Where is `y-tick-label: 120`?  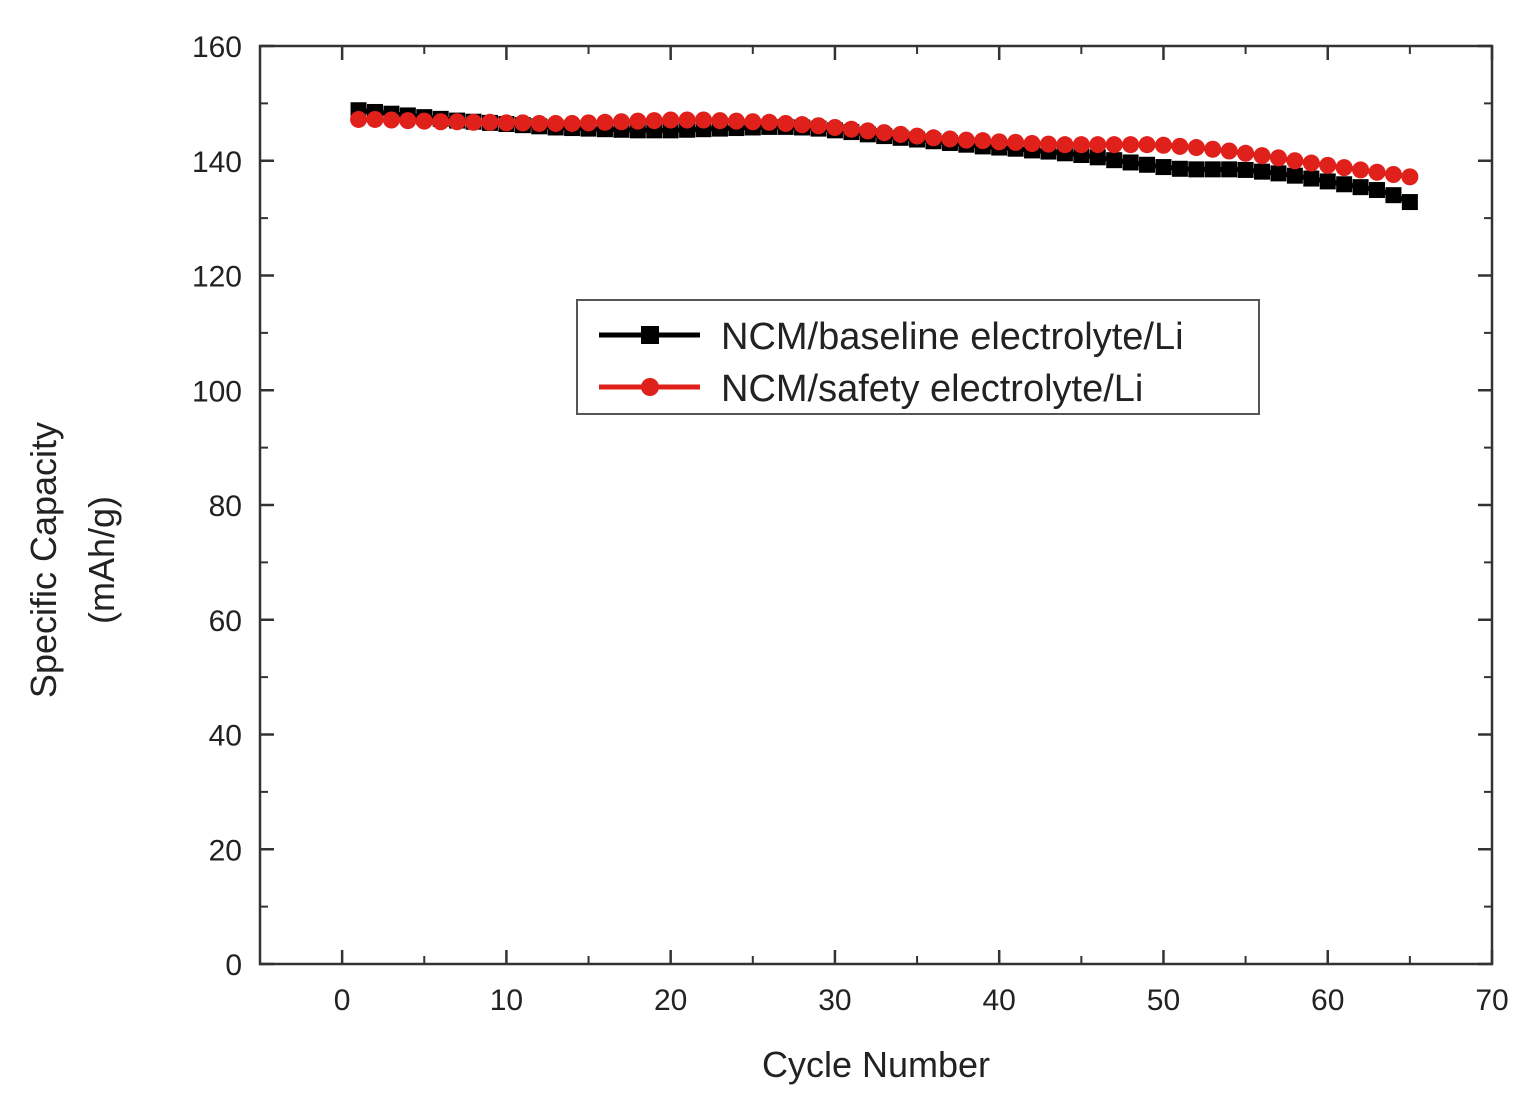 y-tick-label: 120 is located at coordinates (217, 277).